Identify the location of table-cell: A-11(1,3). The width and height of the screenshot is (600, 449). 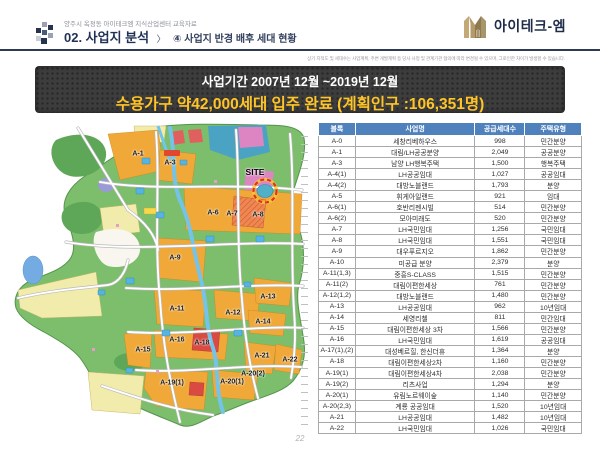
(337, 273).